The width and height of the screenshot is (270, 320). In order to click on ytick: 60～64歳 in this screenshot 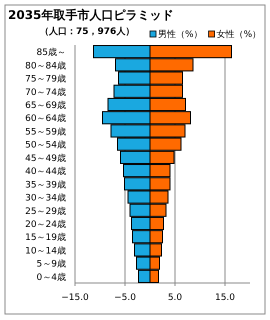, I will do `click(45, 119)`.